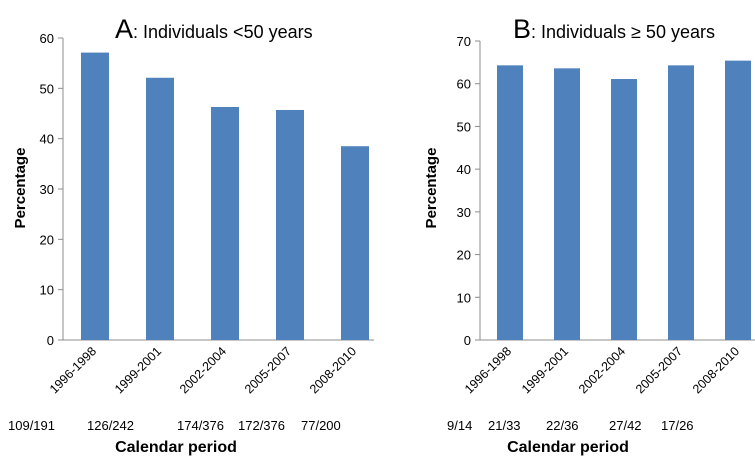 Image resolution: width=755 pixels, height=457 pixels. What do you see at coordinates (464, 255) in the screenshot?
I see `panel-b-y-tick-label: 20` at bounding box center [464, 255].